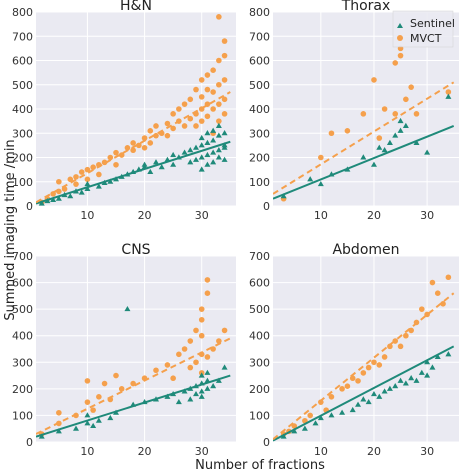 The height and width of the screenshot is (472, 474). What do you see at coordinates (145, 215) in the screenshot?
I see `x-tick-label: 20` at bounding box center [145, 215].